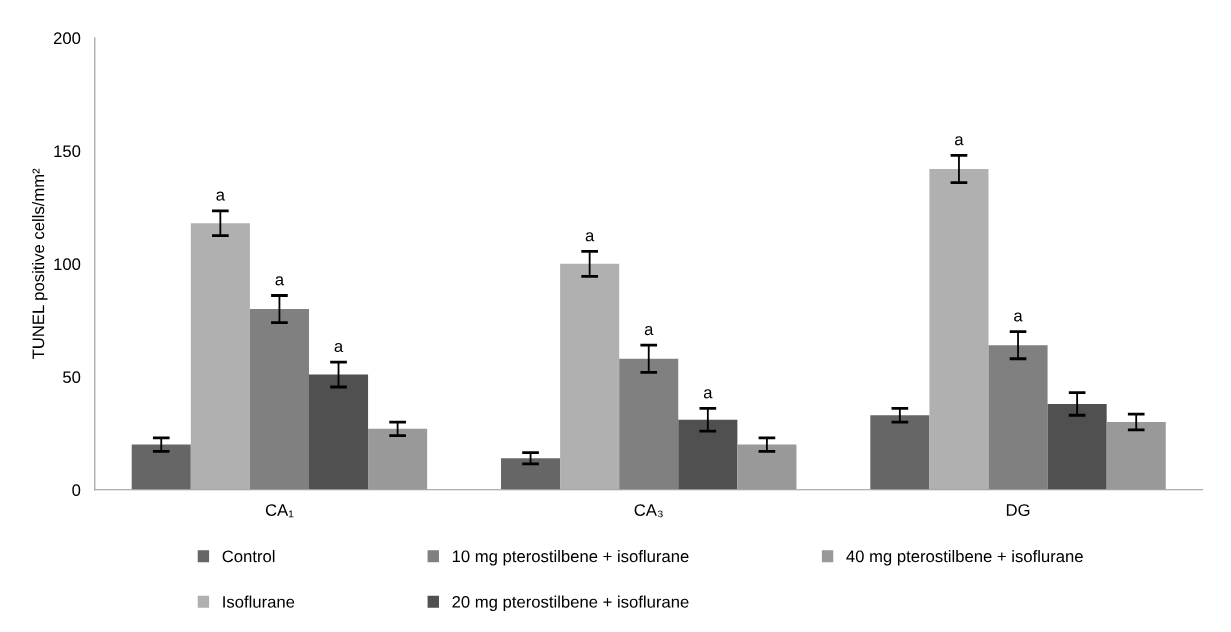 The height and width of the screenshot is (632, 1231). Describe the element at coordinates (964, 557) in the screenshot. I see `legend-label: 40 mg pterostilbene + isoflurane` at that location.